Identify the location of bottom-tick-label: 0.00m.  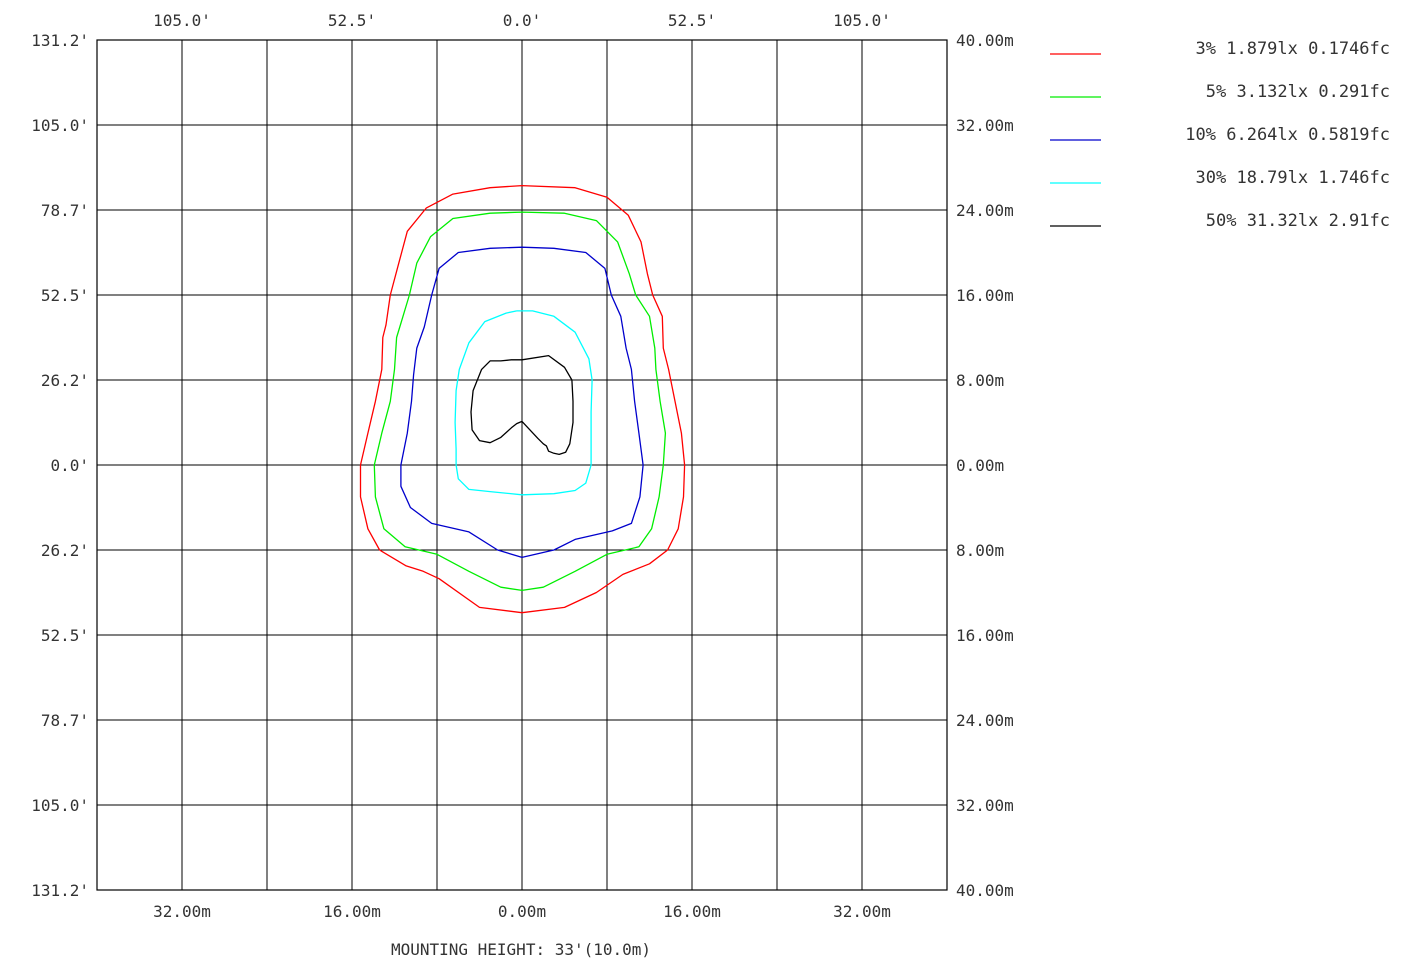
(522, 911).